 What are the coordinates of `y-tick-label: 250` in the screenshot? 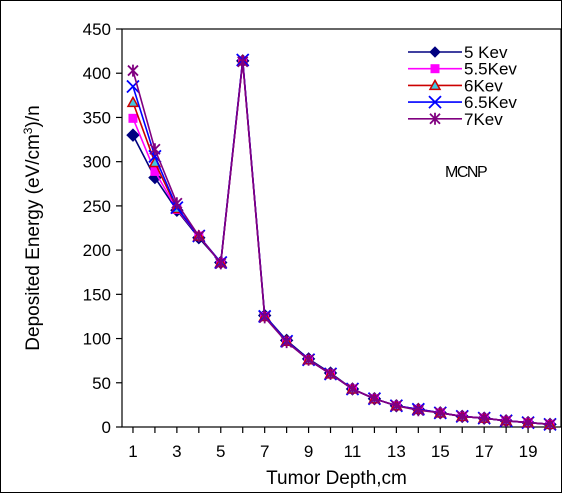 It's located at (97, 206).